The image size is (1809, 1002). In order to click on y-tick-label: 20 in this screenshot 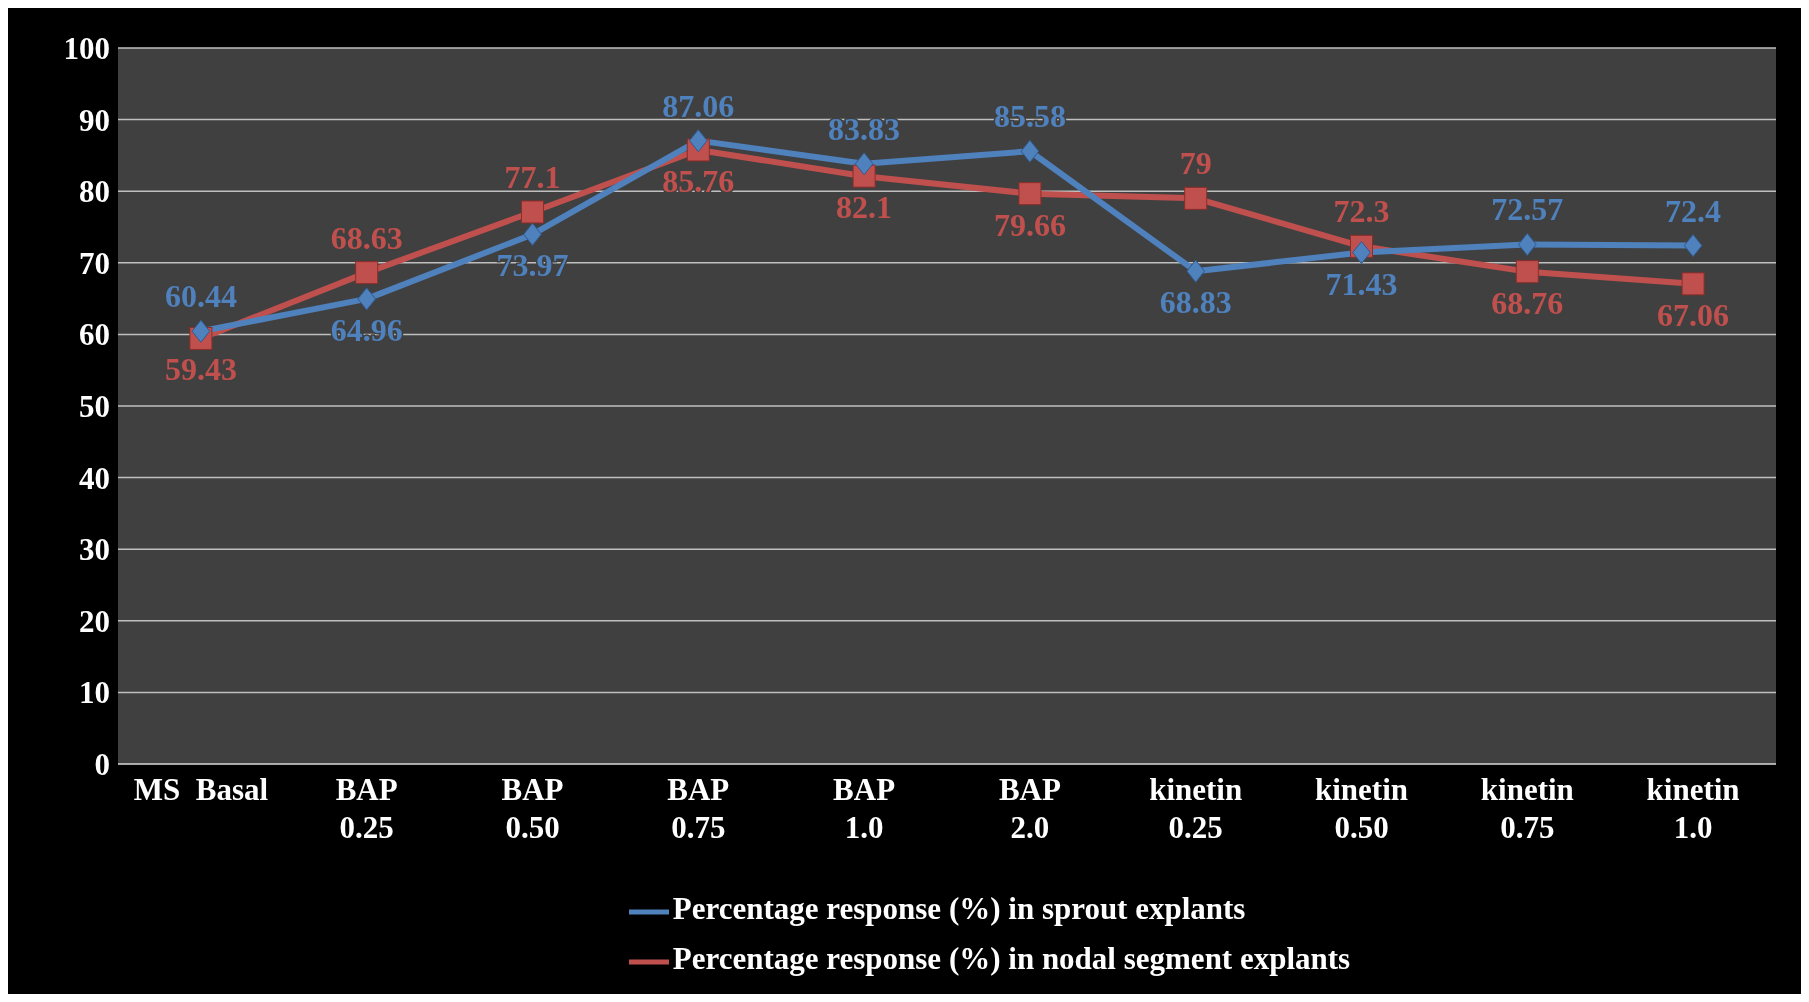, I will do `click(94, 621)`.